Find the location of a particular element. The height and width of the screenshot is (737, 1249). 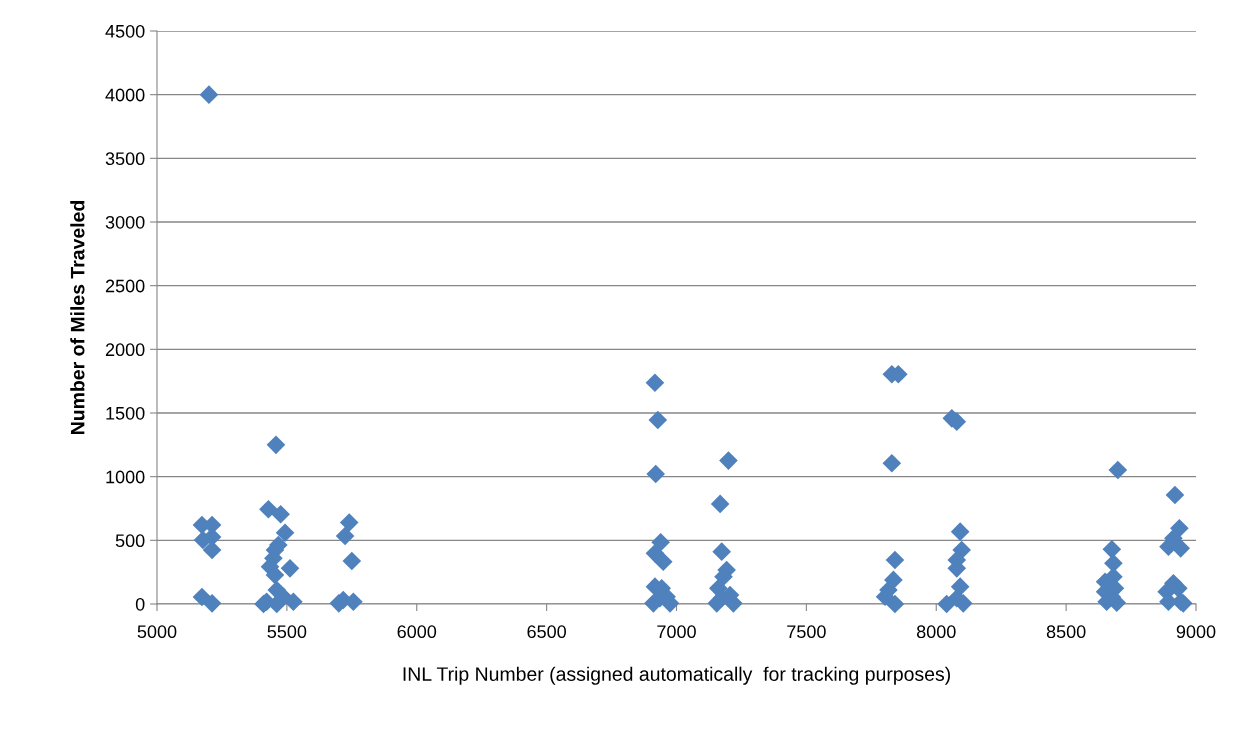

x-tick-label: 7000 is located at coordinates (676, 632).